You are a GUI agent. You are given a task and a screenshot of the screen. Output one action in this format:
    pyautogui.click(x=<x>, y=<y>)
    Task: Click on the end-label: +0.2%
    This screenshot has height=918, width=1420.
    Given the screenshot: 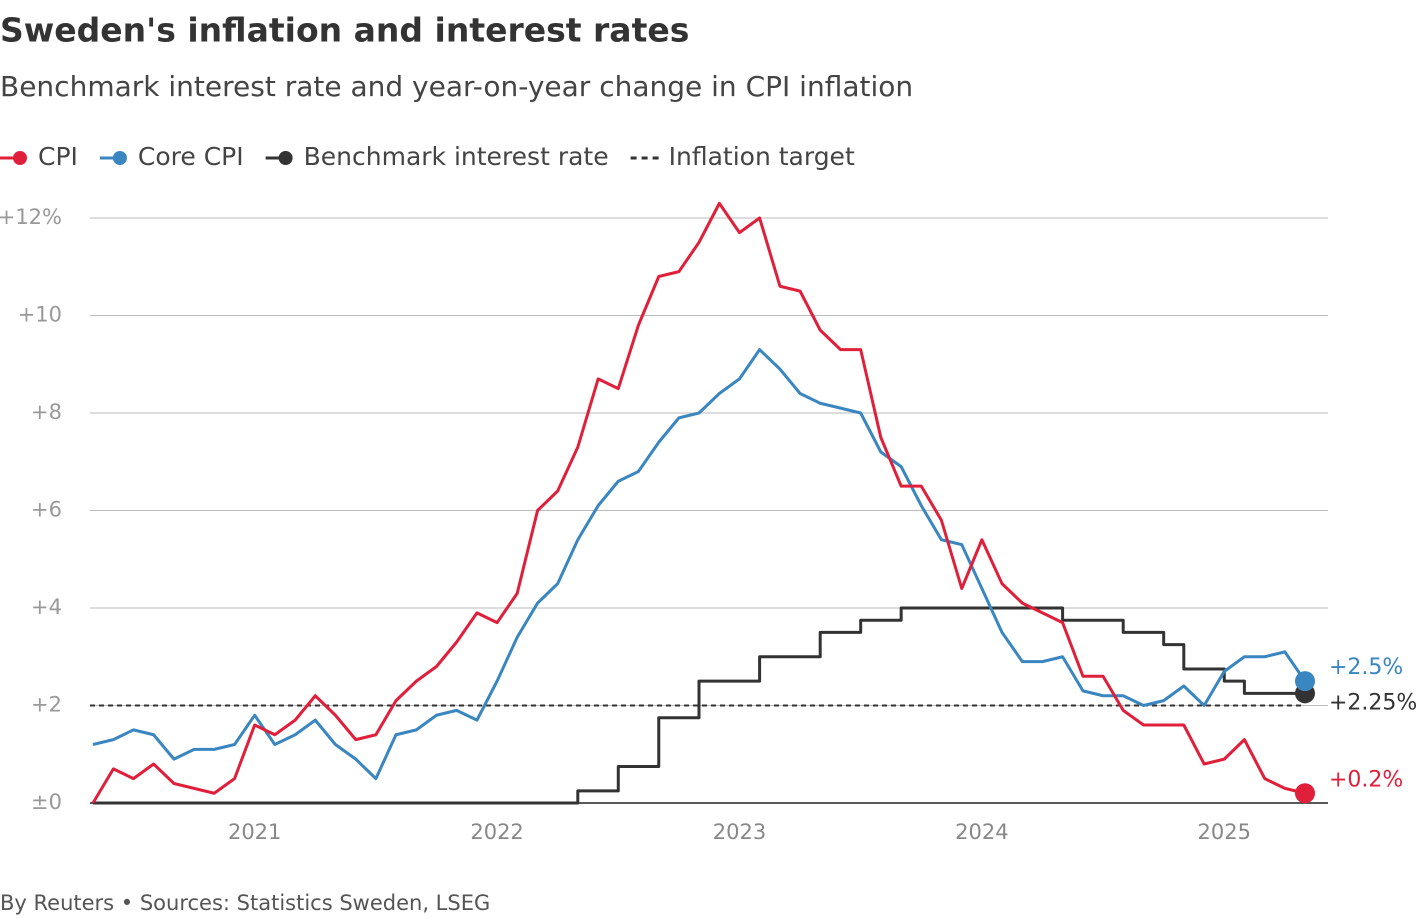 What is the action you would take?
    pyautogui.click(x=1366, y=779)
    